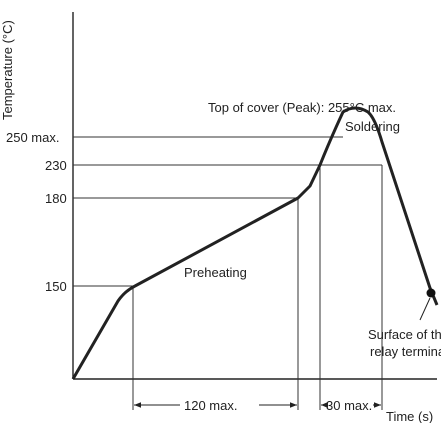  What do you see at coordinates (349, 405) in the screenshot?
I see `soldering-duration-label: 30 max.` at bounding box center [349, 405].